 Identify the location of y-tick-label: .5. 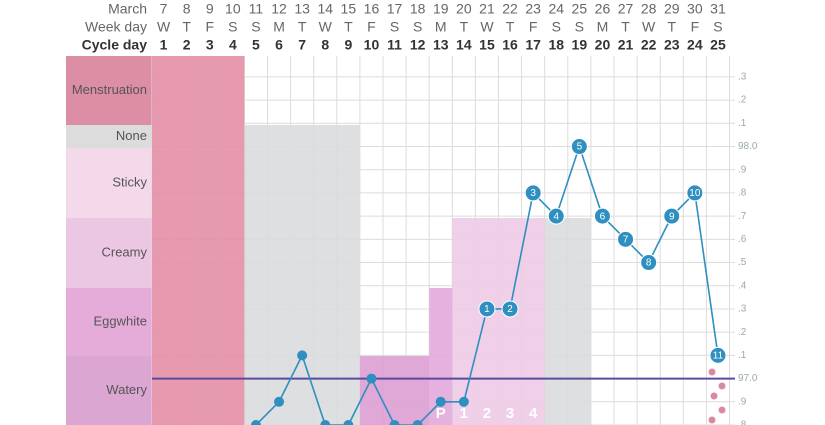
(742, 262).